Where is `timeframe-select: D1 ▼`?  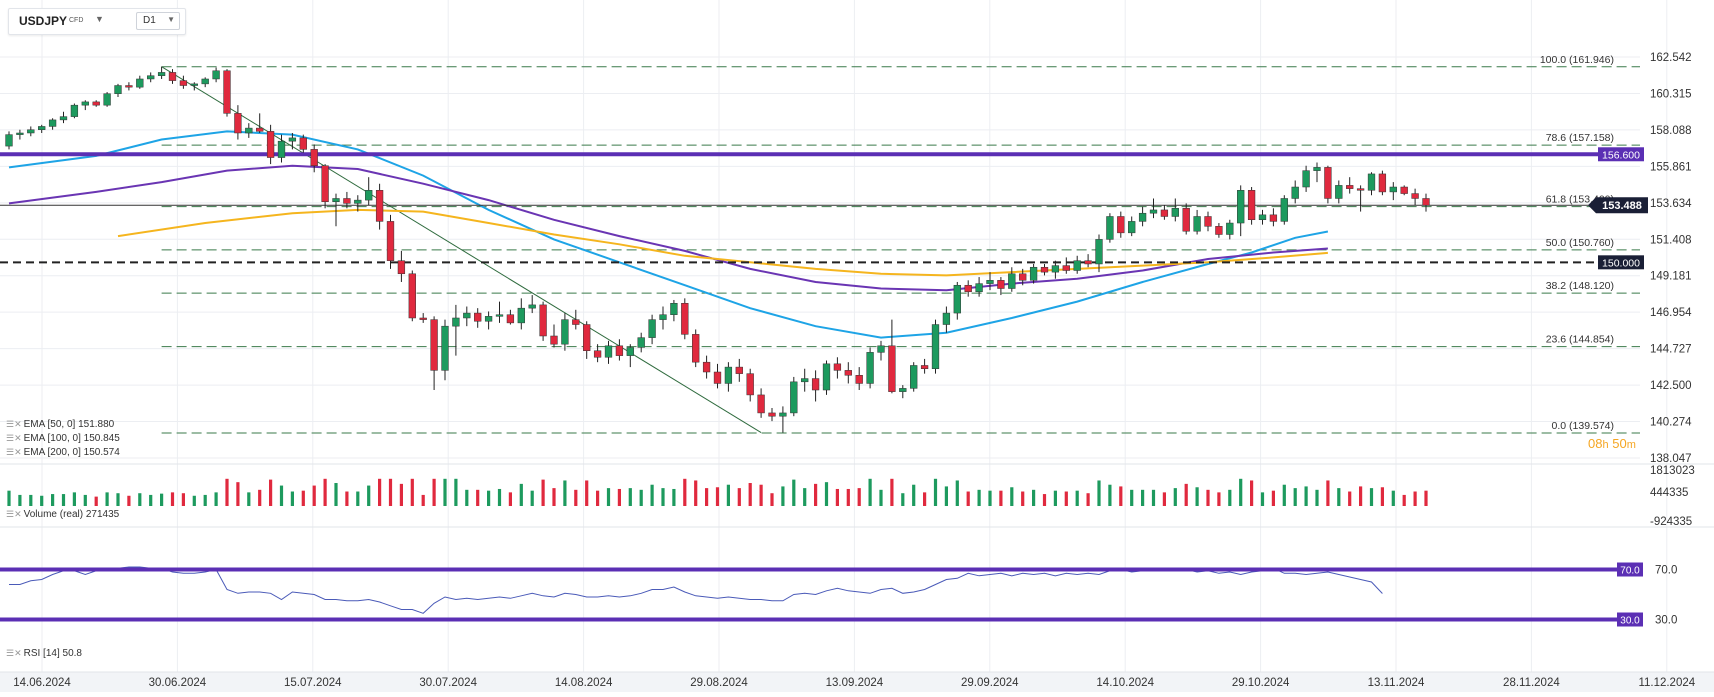
timeframe-select: D1 ▼ is located at coordinates (158, 21).